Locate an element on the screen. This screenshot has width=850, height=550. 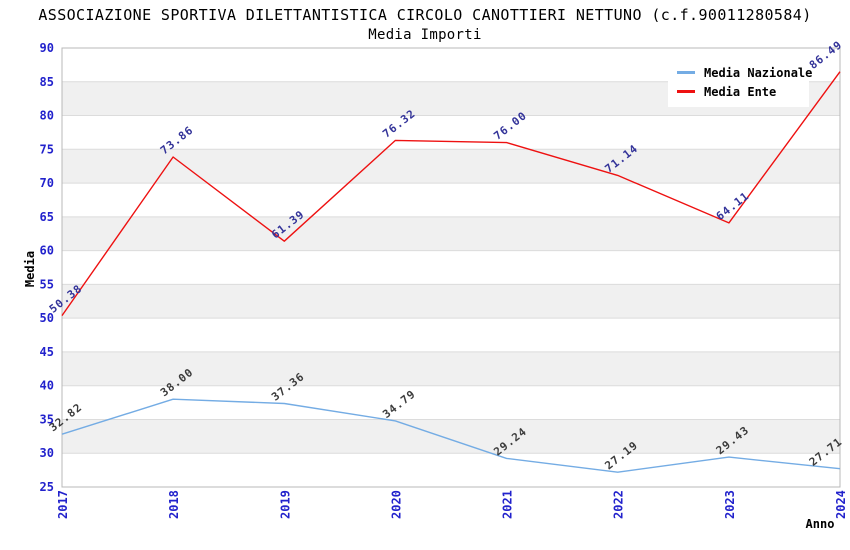
data-label: 86.49 is located at coordinates (826, 55).